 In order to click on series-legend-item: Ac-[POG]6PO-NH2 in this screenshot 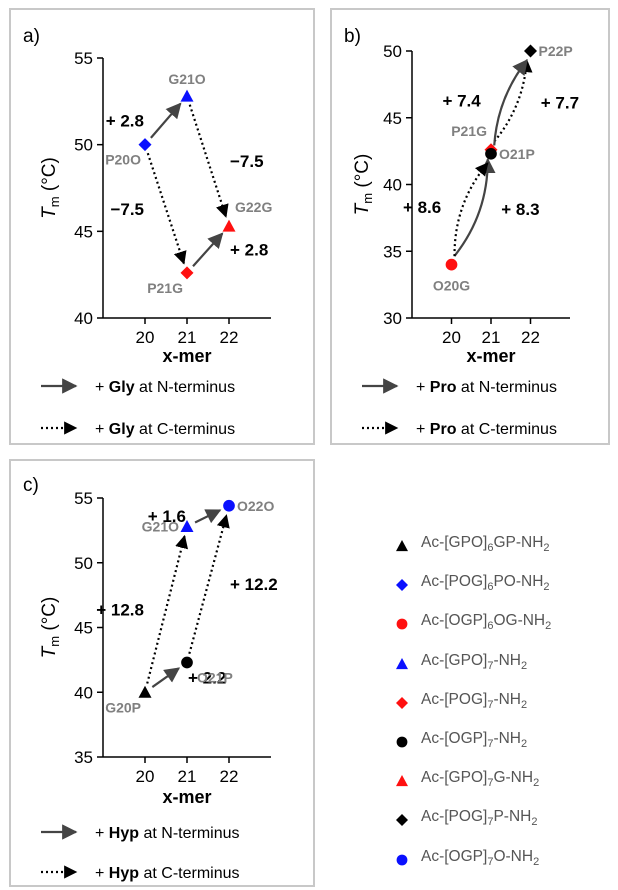, I will do `click(503, 586)`.